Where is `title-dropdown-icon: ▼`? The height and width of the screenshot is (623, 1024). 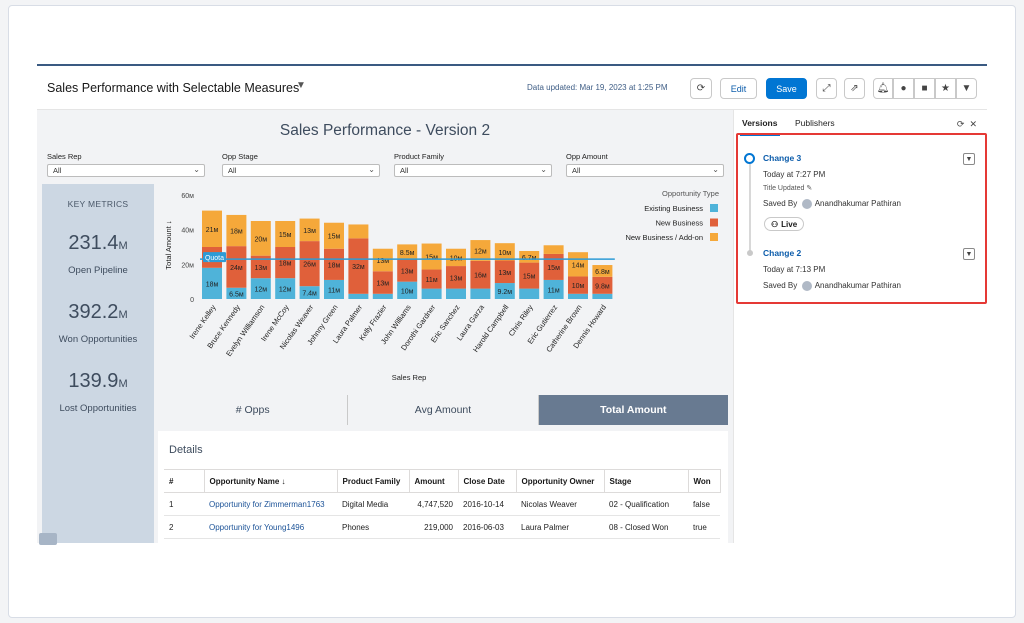 title-dropdown-icon: ▼ is located at coordinates (301, 85).